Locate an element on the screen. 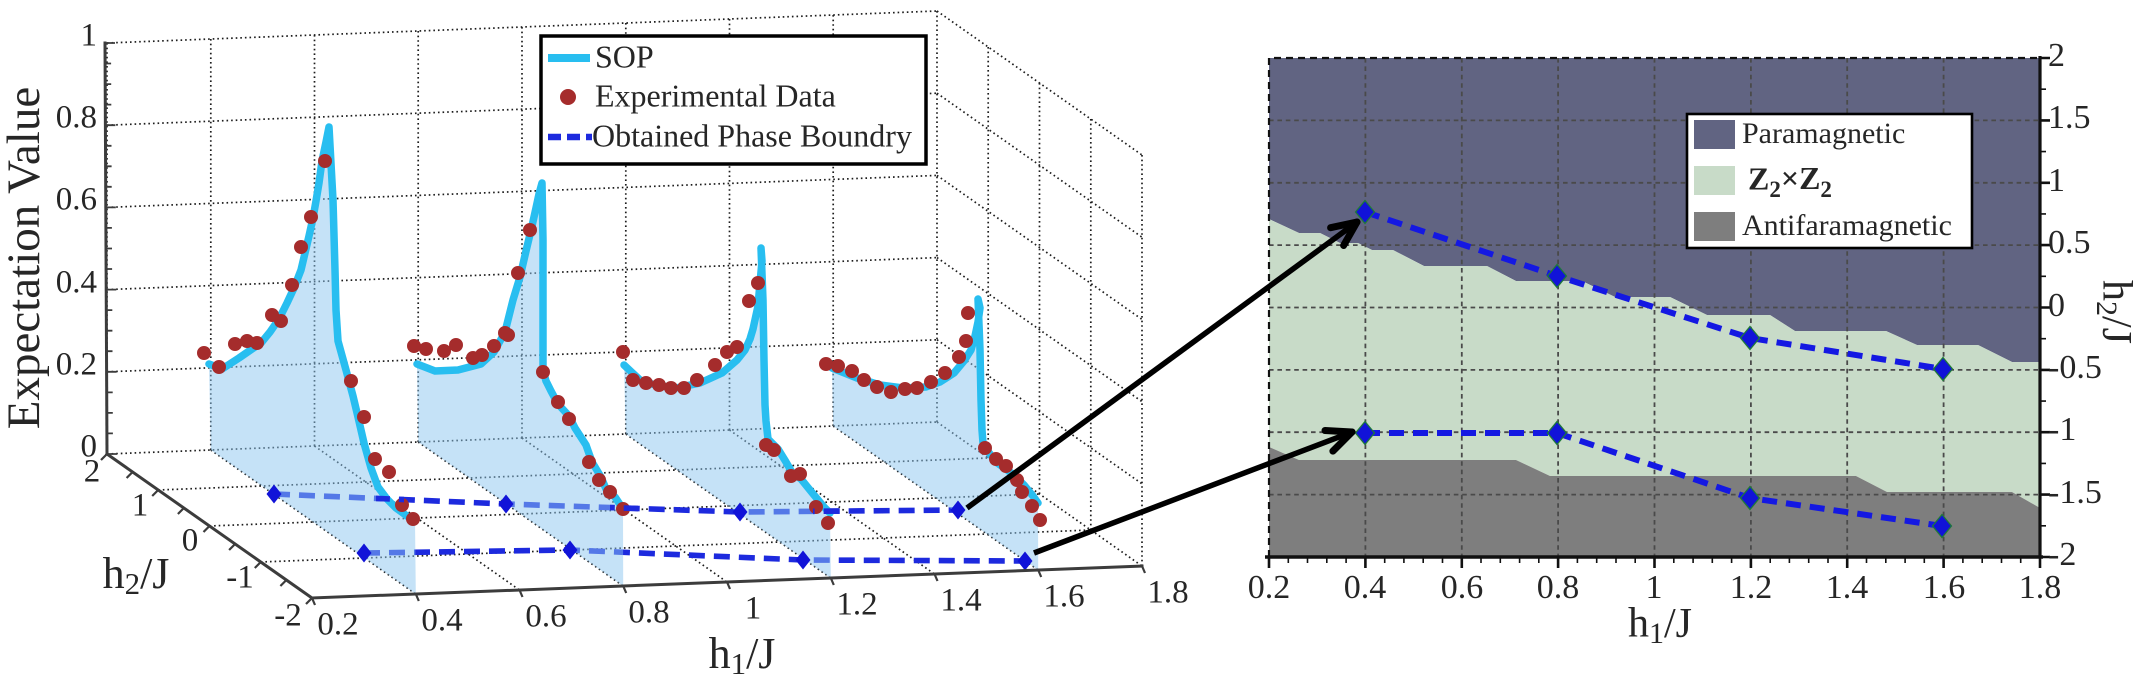 This screenshot has height=687, width=2150. svg-text: Experimental Data is located at coordinates (715, 95).